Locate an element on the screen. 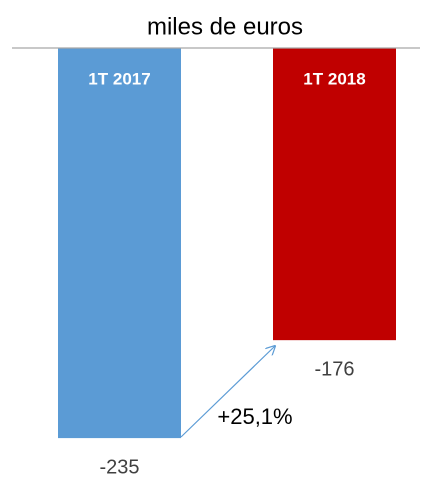  chart-title: miles de euros is located at coordinates (225, 26).